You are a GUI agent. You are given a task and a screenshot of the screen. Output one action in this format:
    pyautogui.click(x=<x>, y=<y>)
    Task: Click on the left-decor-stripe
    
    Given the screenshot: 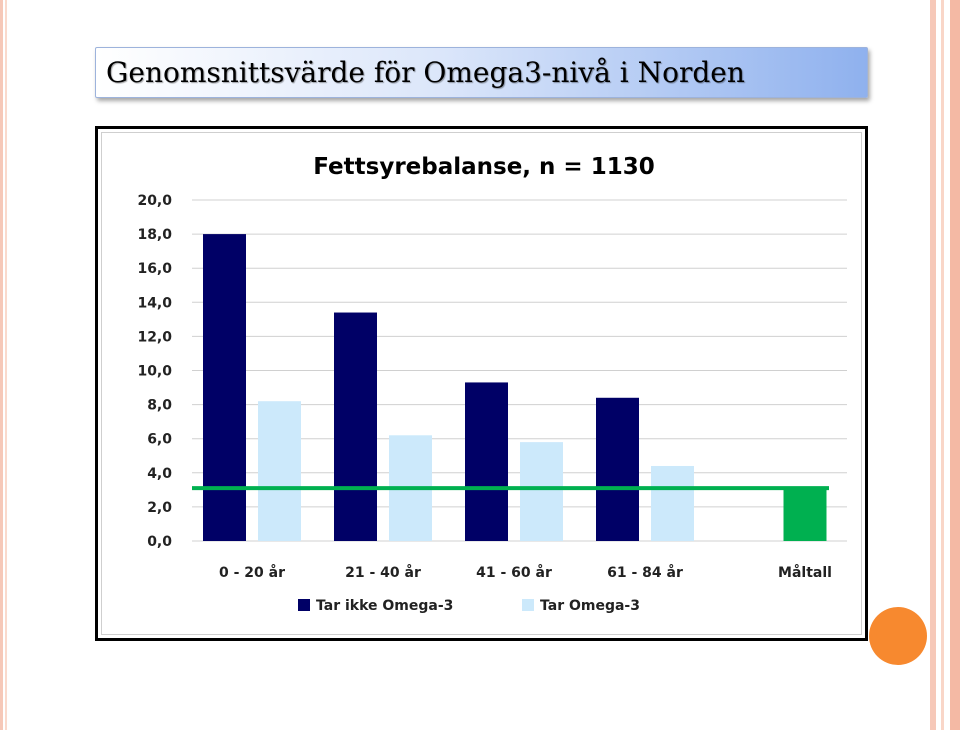 What is the action you would take?
    pyautogui.click(x=1, y=365)
    